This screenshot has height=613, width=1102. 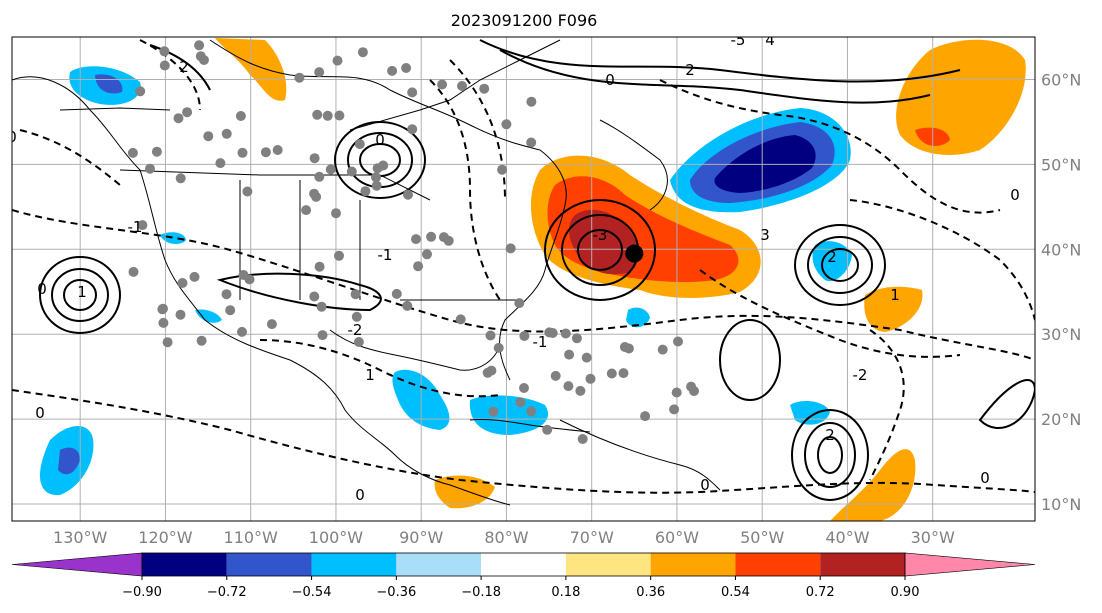 I want to click on lon-tick-label: 80°W, so click(x=506, y=537).